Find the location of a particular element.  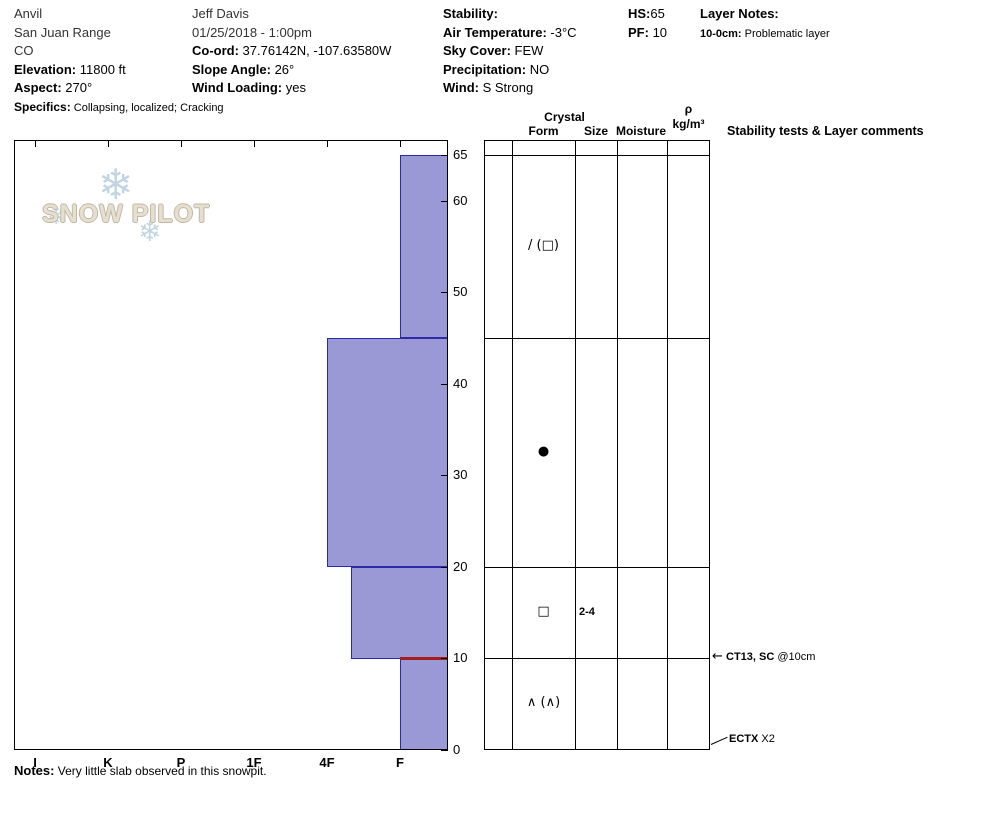

wind-loading: Wind Loading: yes is located at coordinates (249, 87).